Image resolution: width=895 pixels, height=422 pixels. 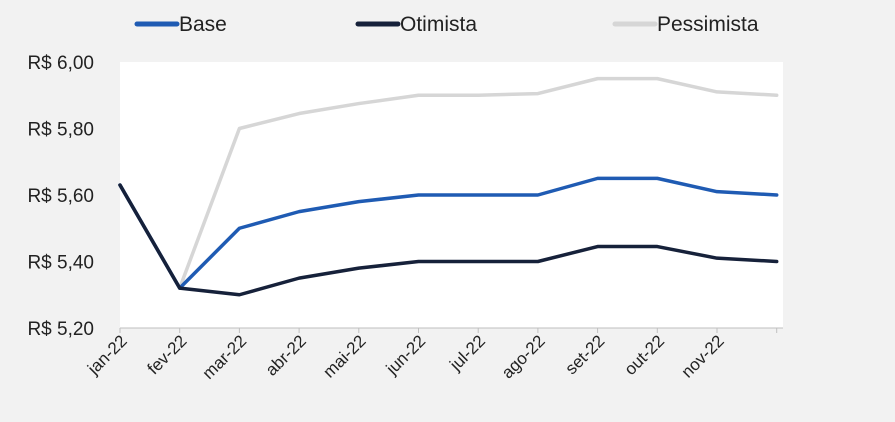 I want to click on x-tick-label: jun-22, so click(x=406, y=355).